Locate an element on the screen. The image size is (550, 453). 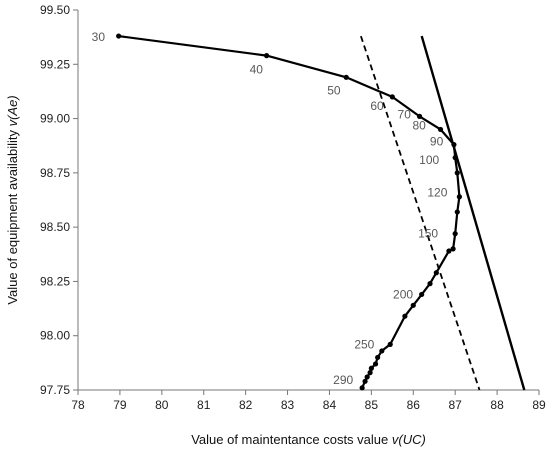
point-label: 290 is located at coordinates (343, 380).